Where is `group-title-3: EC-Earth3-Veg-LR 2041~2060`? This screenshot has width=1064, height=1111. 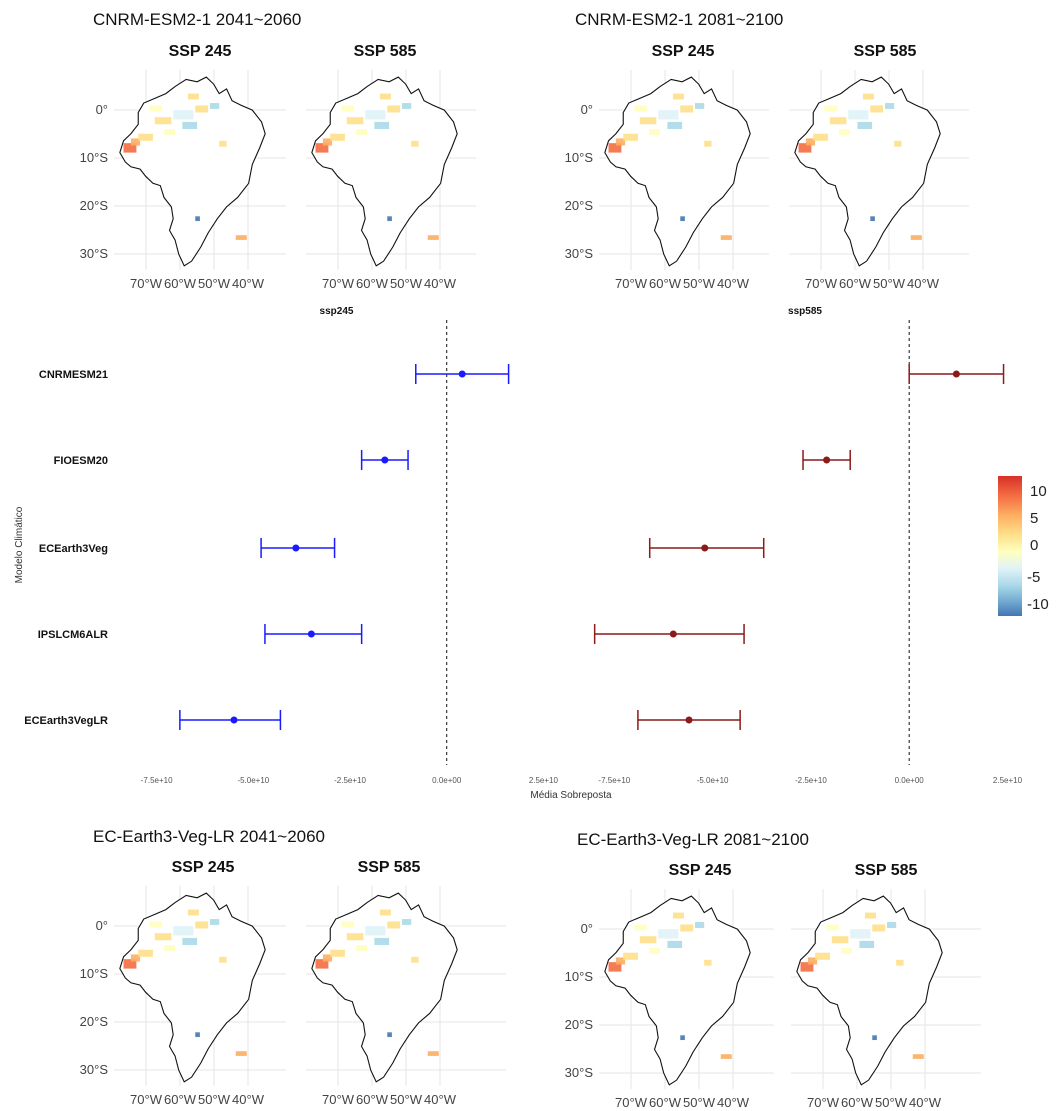 group-title-3: EC-Earth3-Veg-LR 2041~2060 is located at coordinates (209, 836).